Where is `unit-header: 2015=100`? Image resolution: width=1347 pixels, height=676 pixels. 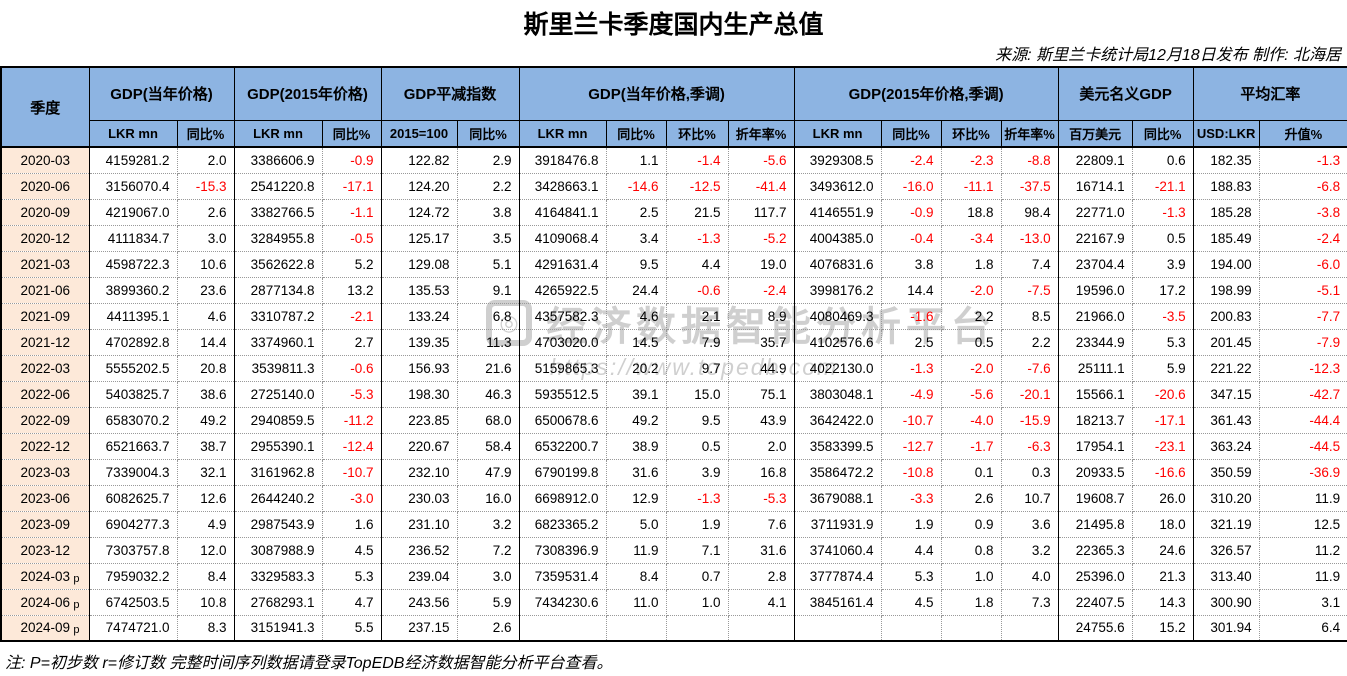 unit-header: 2015=100 is located at coordinates (419, 133).